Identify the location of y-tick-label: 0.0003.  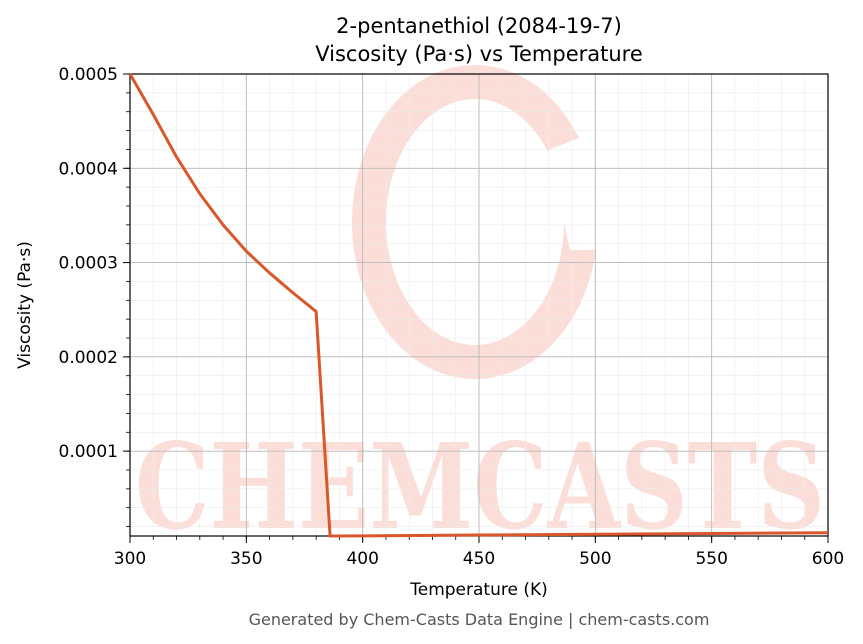
(88, 264).